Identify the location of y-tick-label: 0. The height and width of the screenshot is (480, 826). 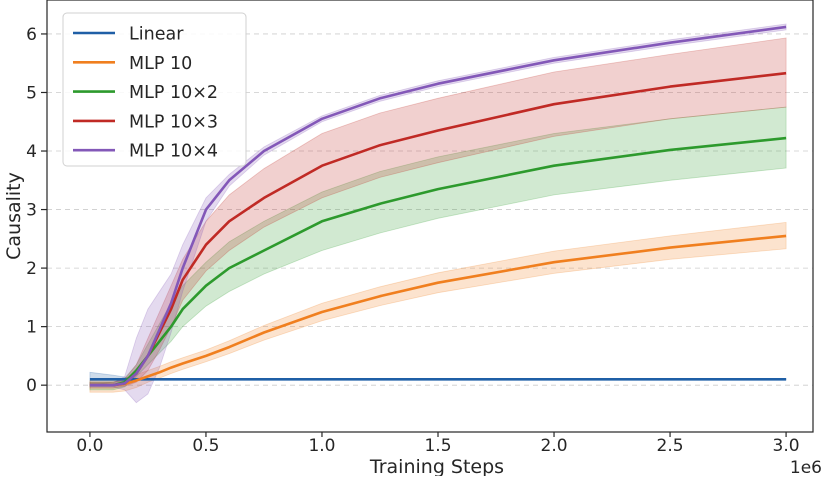
(31, 386).